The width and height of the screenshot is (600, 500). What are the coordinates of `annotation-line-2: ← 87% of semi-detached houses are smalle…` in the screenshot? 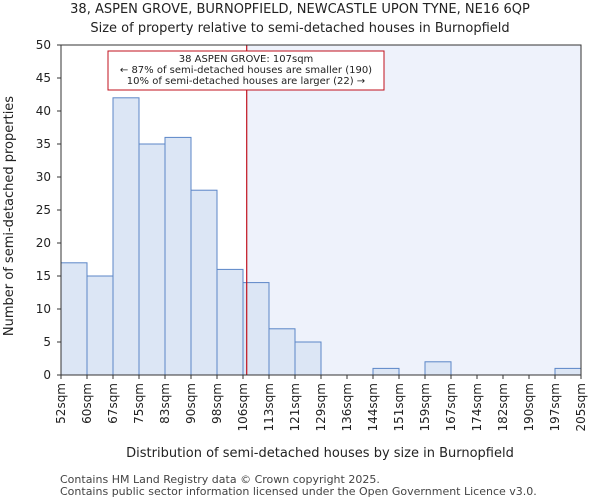 It's located at (246, 70).